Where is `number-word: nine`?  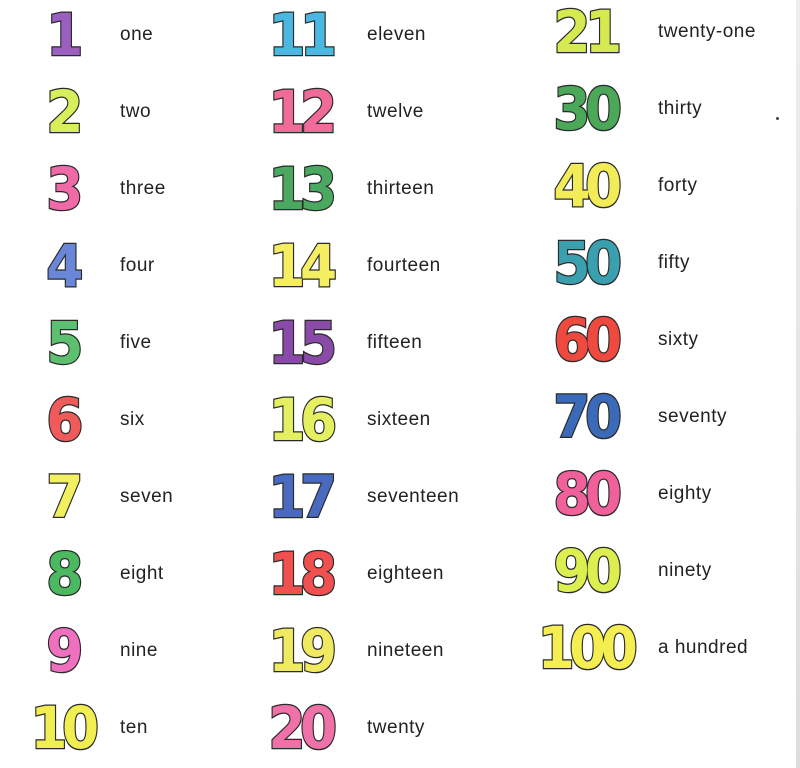 number-word: nine is located at coordinates (139, 650).